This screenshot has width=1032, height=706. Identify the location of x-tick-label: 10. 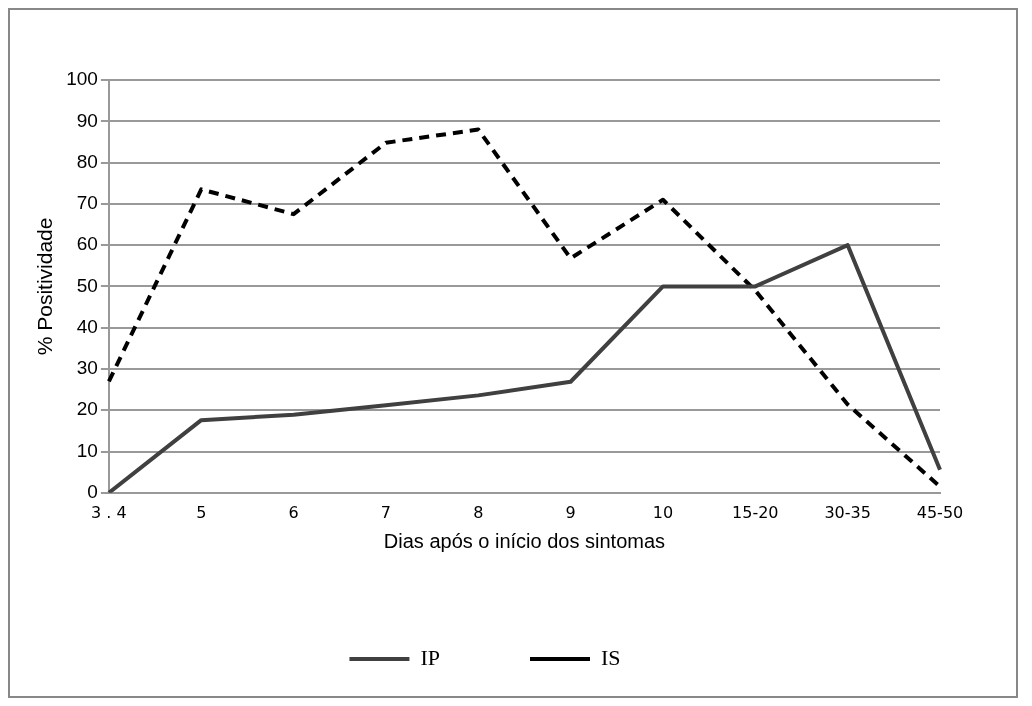
(663, 512).